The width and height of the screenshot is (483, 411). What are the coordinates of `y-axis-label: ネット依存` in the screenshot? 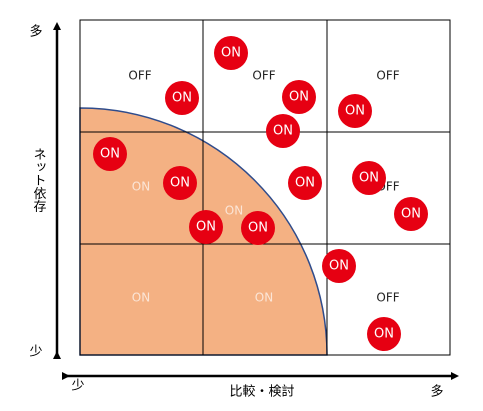 It's located at (39, 180).